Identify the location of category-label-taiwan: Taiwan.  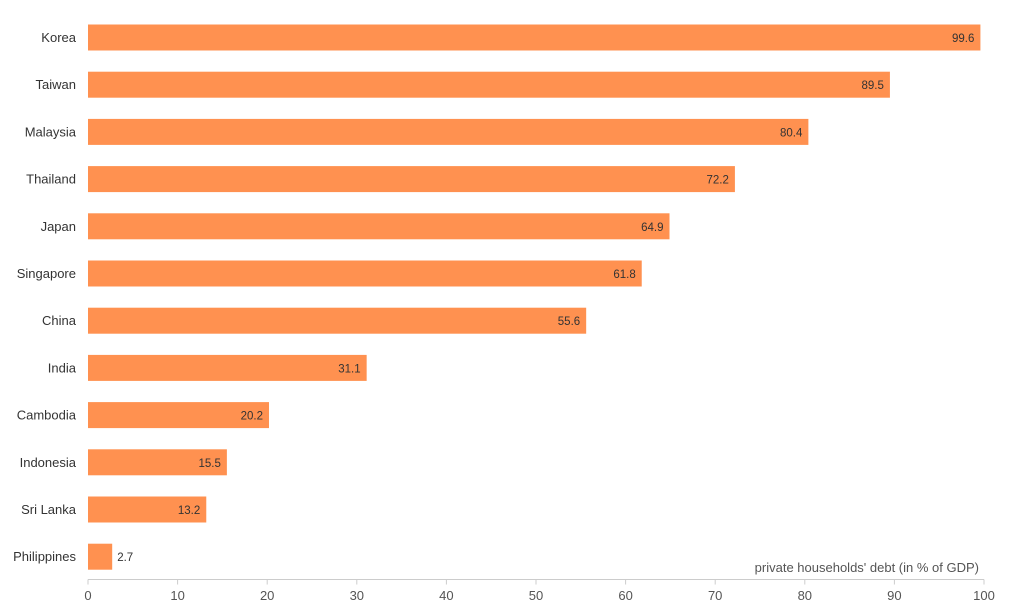
(56, 84).